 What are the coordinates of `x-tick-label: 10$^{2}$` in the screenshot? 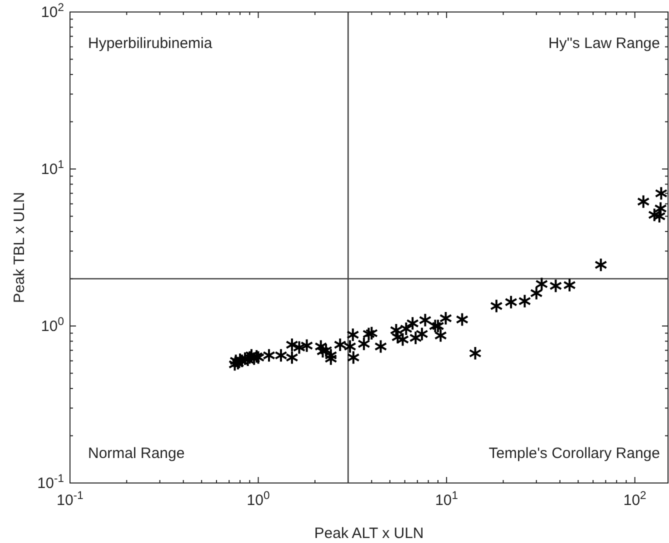 It's located at (634, 499).